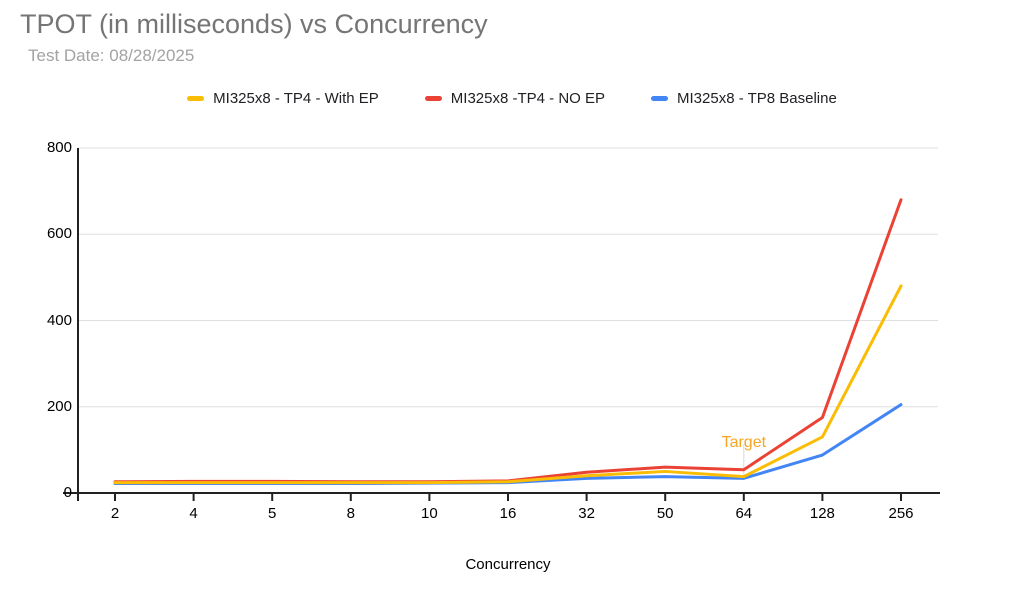  I want to click on legend-item-tp8-baseline: MI325x8 - TP8 Baseline, so click(744, 98).